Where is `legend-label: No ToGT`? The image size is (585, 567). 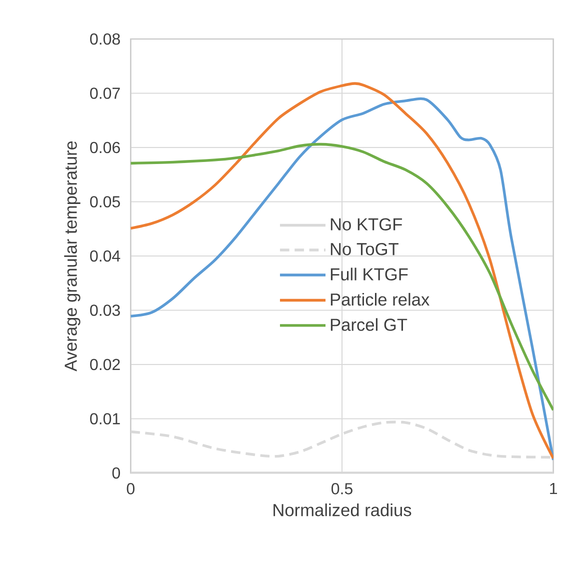
legend-label: No ToGT is located at coordinates (364, 249).